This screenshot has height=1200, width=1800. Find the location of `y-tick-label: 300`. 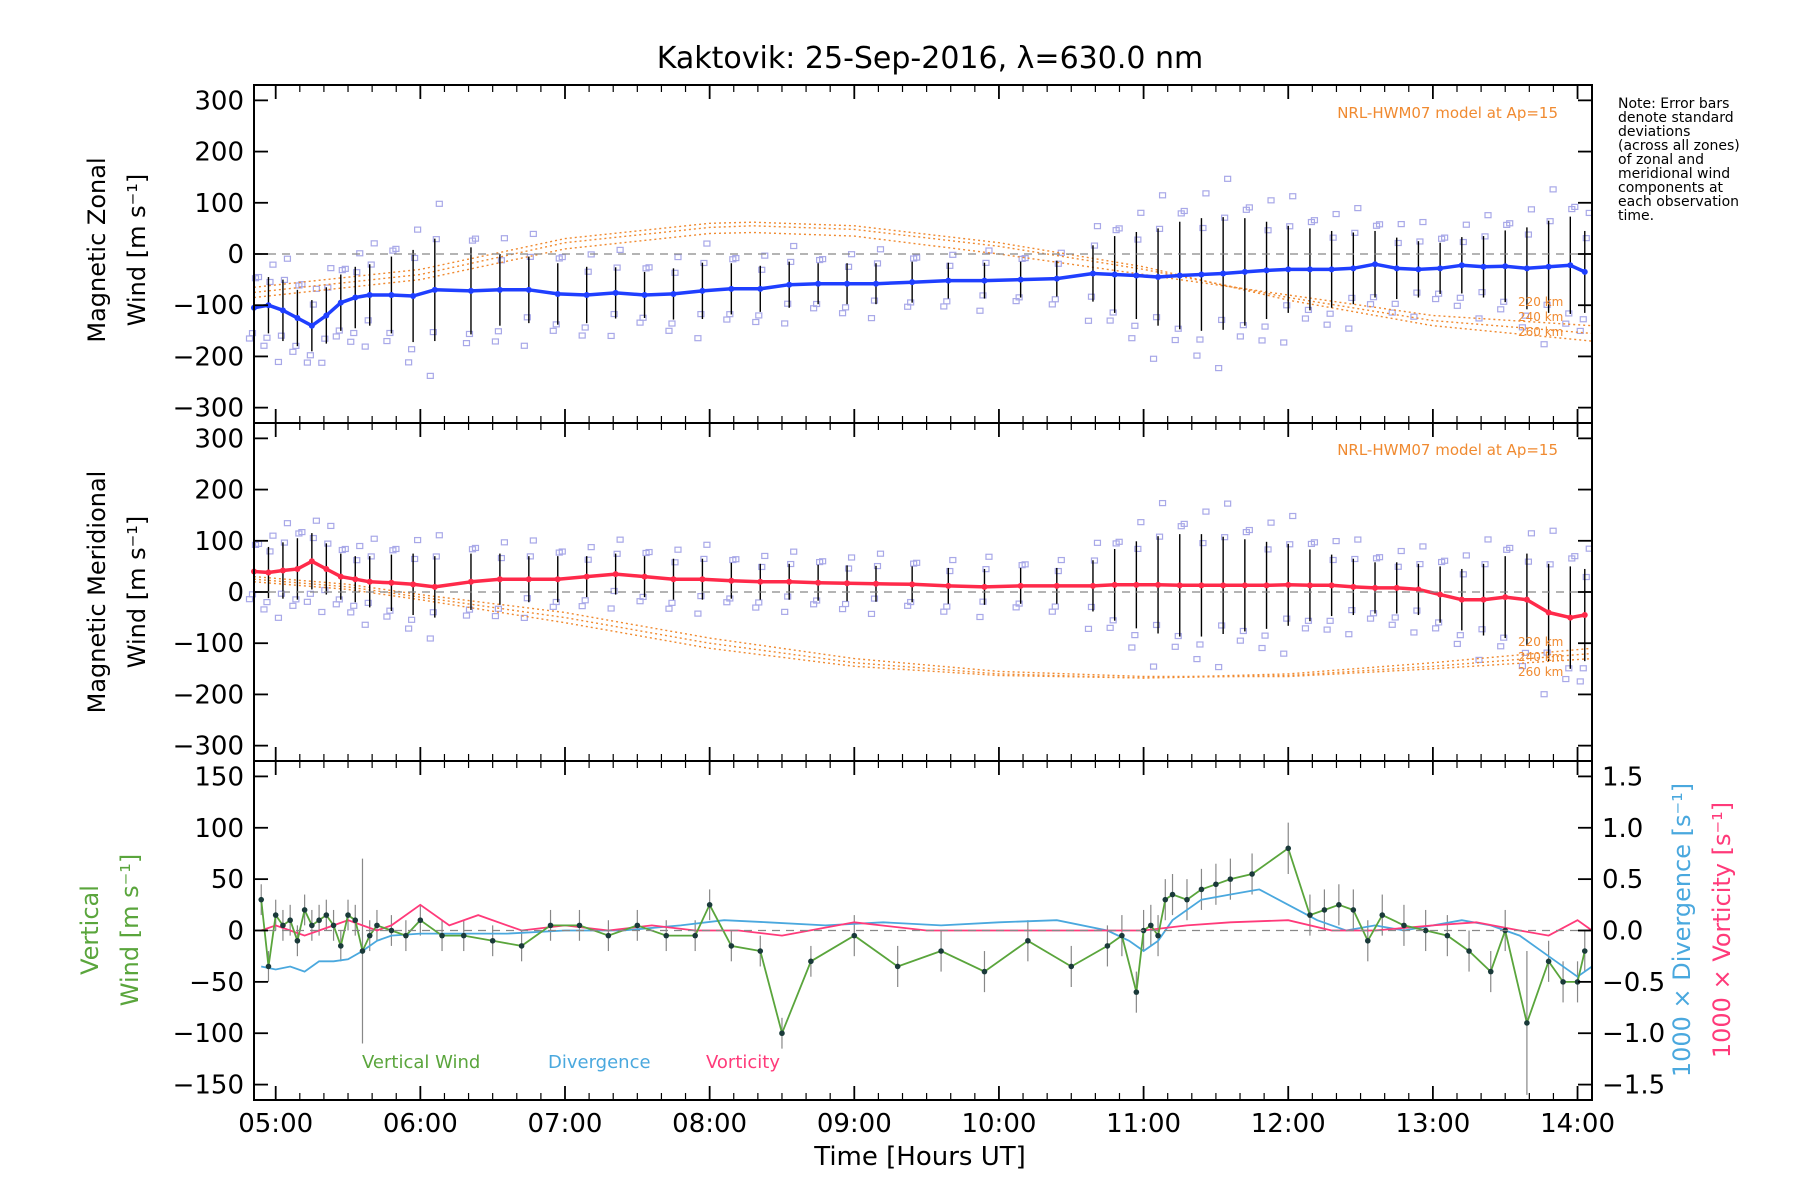

y-tick-label: 300 is located at coordinates (219, 101).